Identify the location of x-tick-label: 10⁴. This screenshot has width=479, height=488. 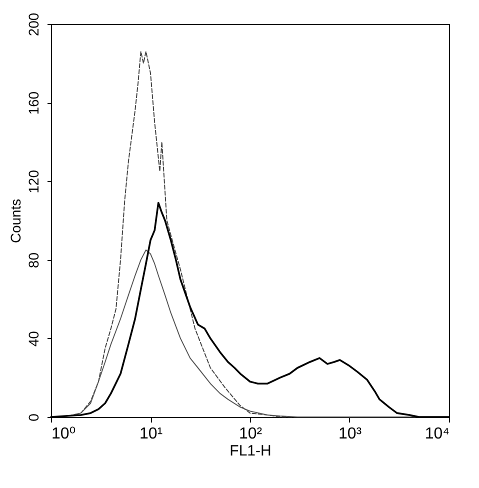
(437, 434).